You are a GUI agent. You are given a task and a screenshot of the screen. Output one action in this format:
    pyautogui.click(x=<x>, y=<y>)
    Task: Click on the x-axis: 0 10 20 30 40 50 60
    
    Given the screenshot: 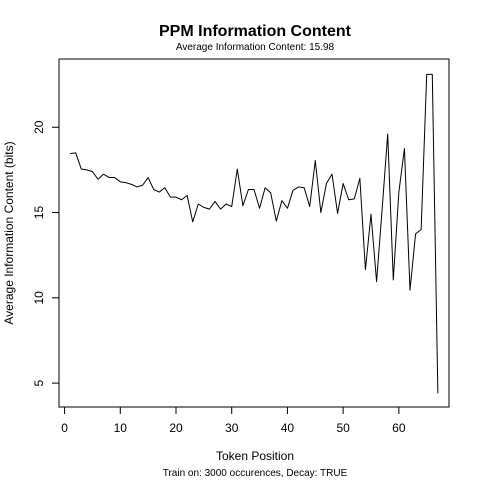 What is the action you would take?
    pyautogui.click(x=233, y=420)
    